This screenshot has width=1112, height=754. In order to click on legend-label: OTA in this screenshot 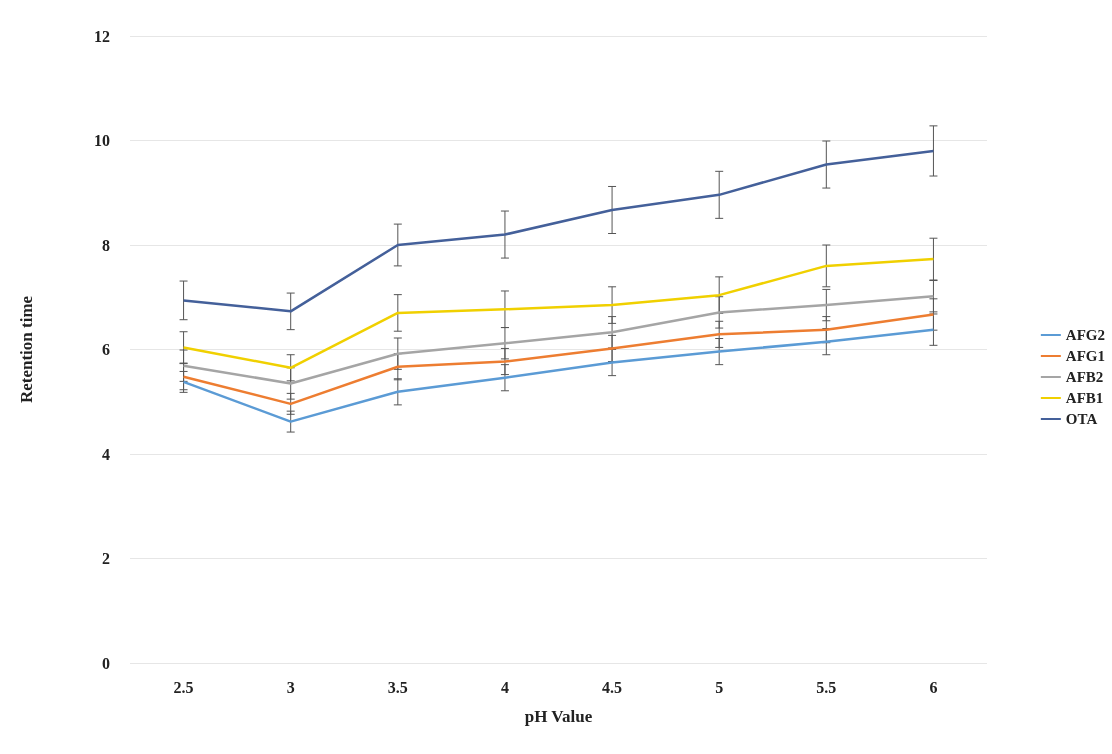, I will do `click(1081, 419)`.